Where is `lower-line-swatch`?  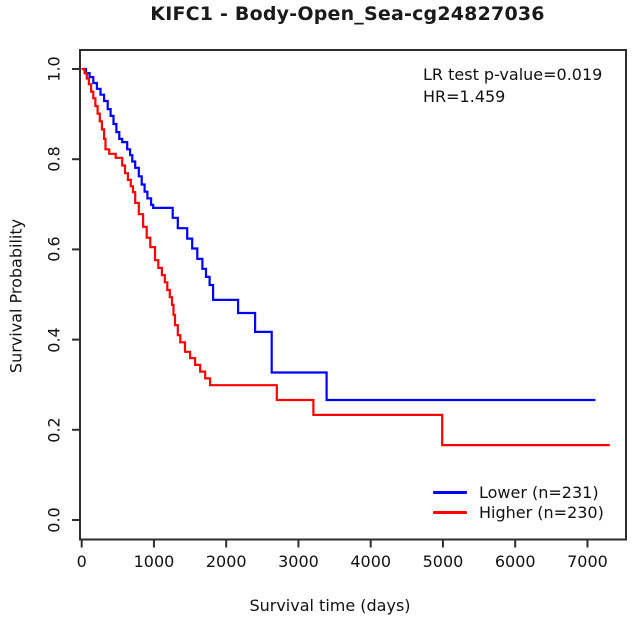 lower-line-swatch is located at coordinates (450, 492).